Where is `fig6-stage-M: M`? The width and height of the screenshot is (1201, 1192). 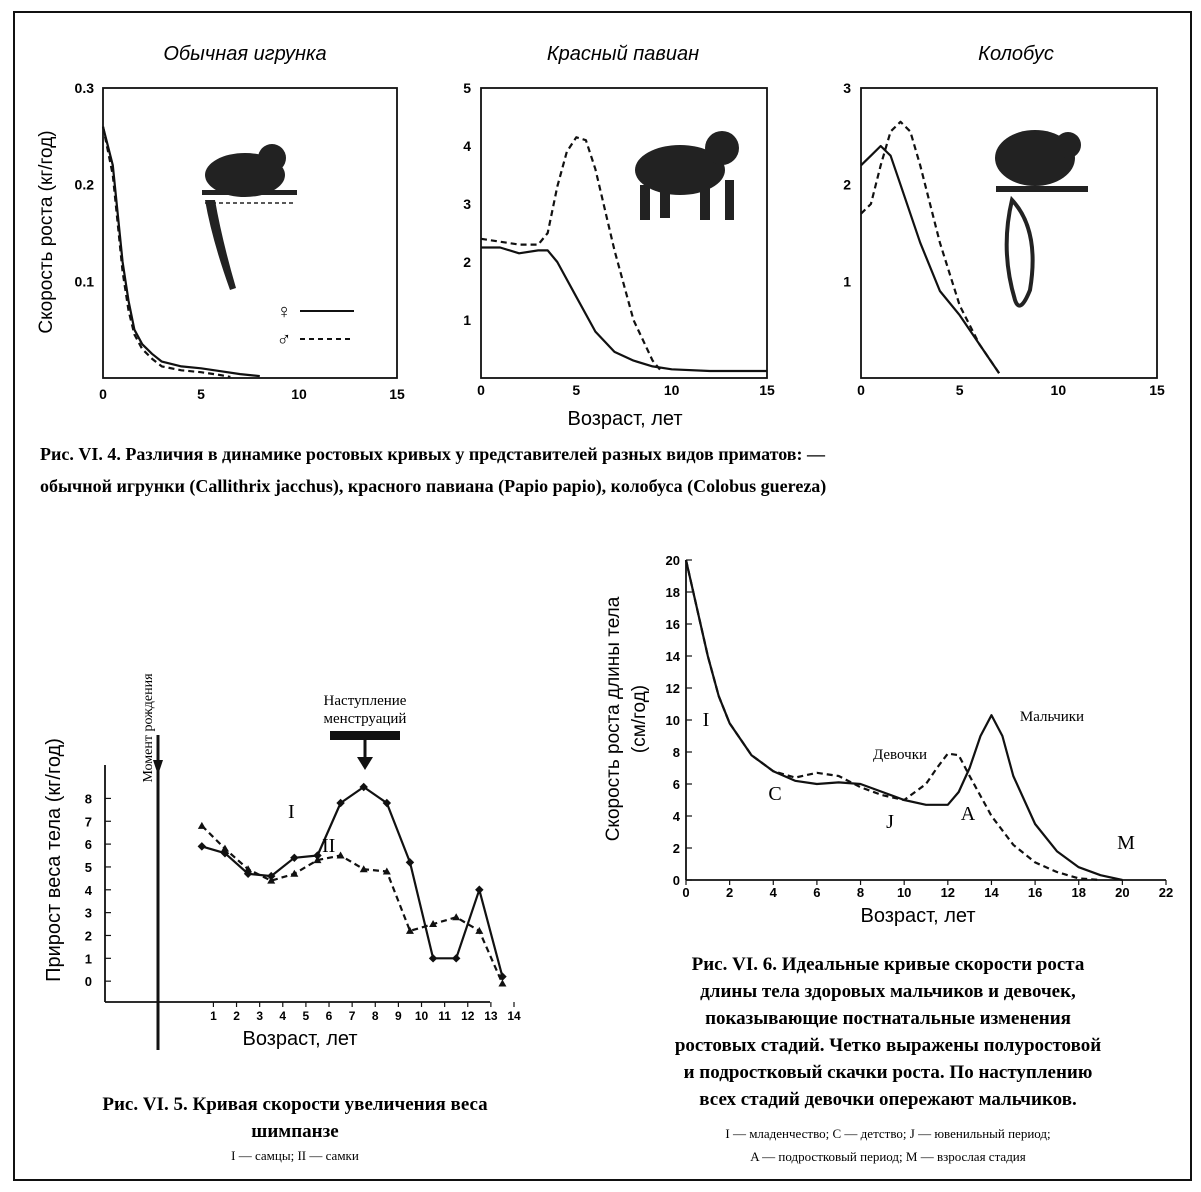 fig6-stage-M: M is located at coordinates (1126, 843).